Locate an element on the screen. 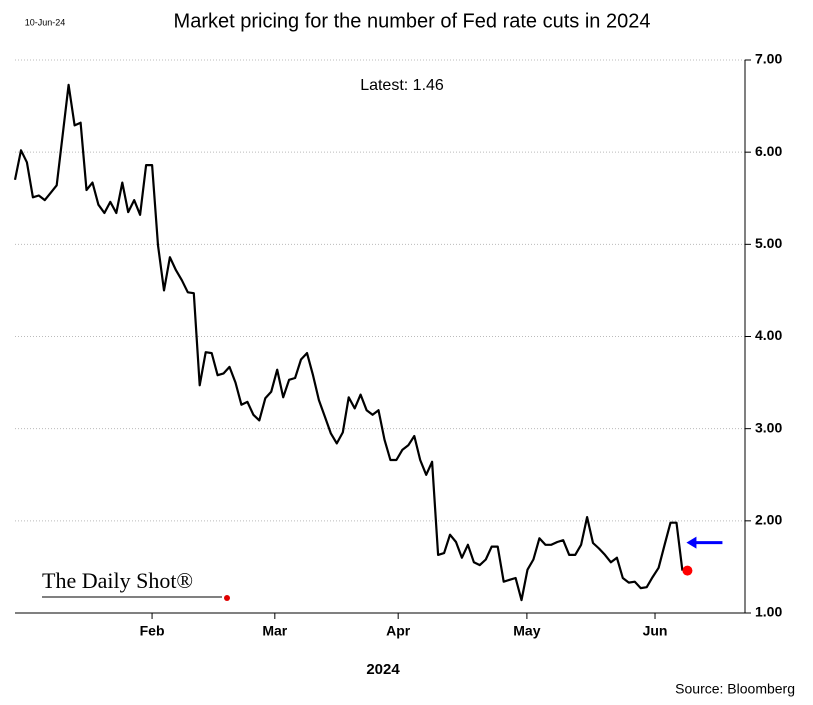 This screenshot has width=813, height=705. last-point is located at coordinates (687, 570).